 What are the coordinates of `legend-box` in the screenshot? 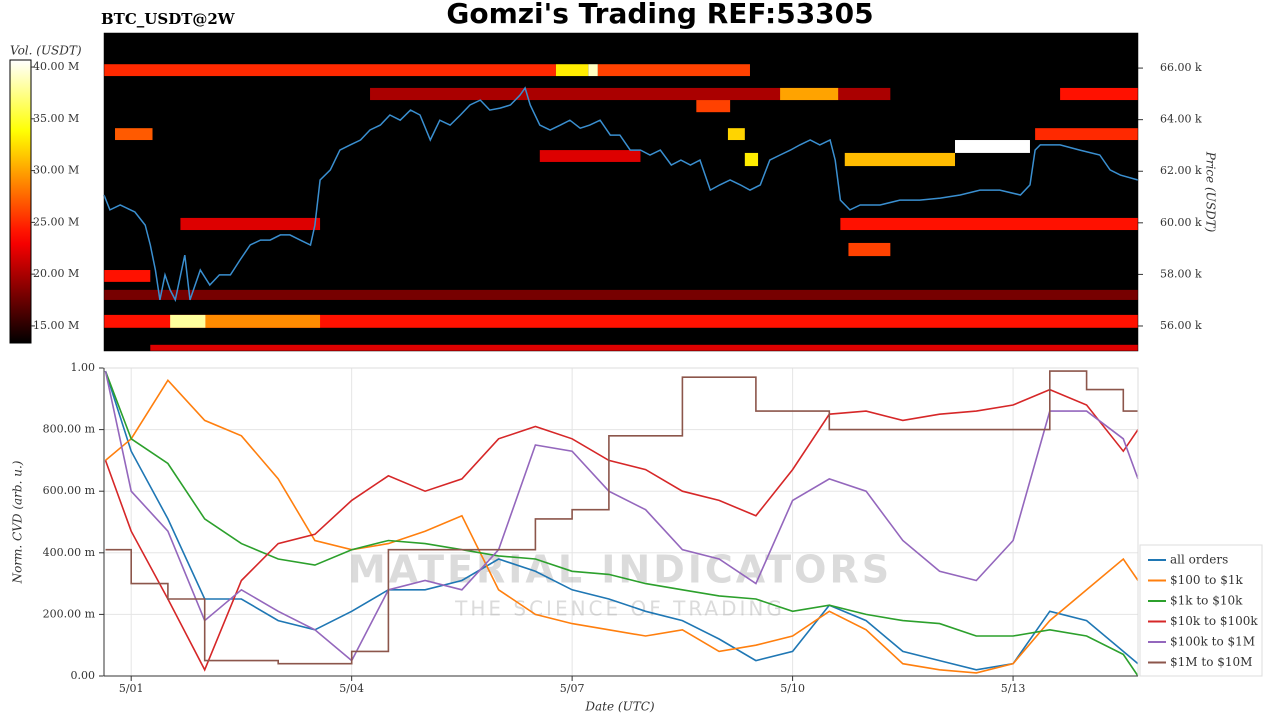 It's located at (1201, 610).